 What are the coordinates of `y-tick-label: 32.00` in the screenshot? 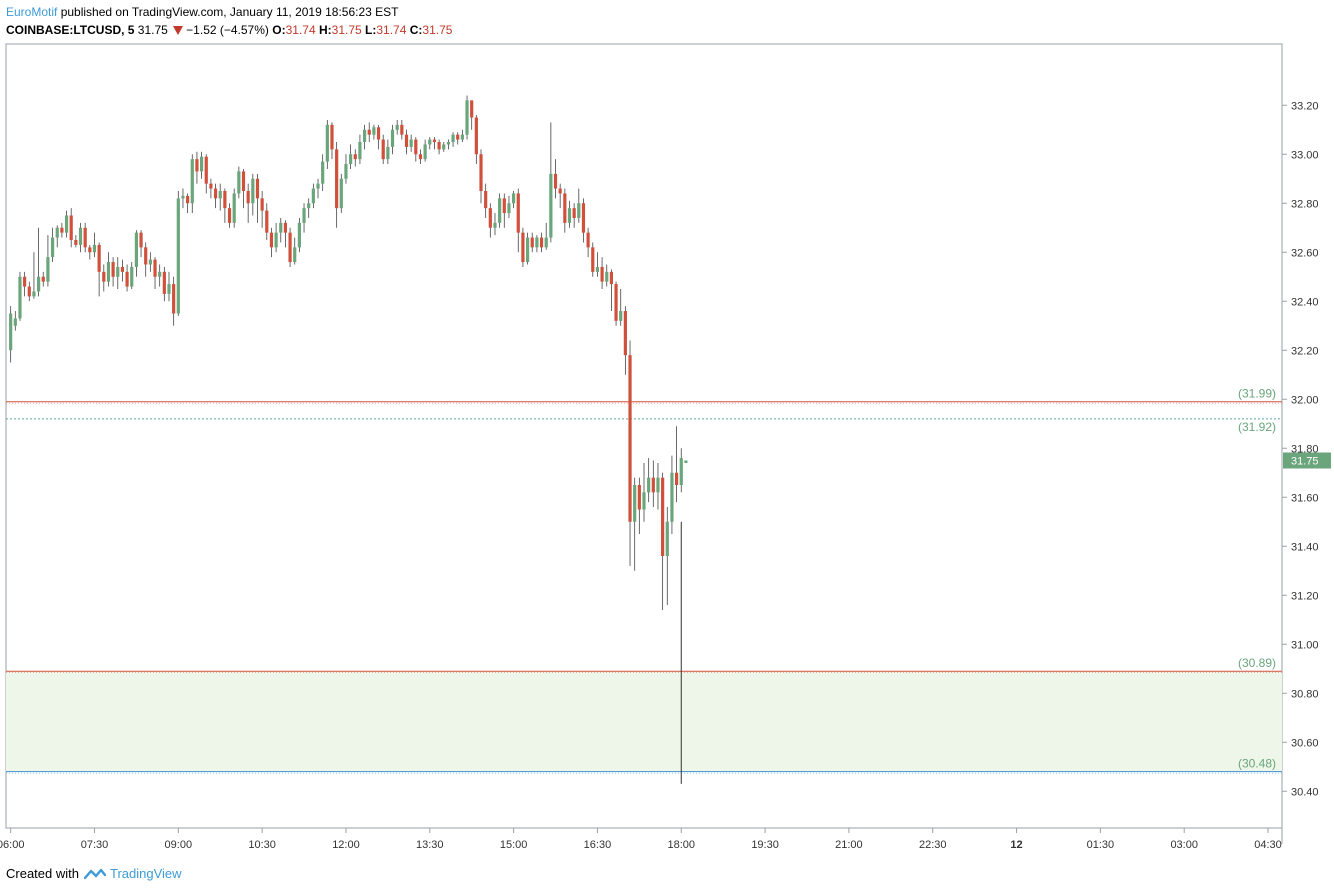 It's located at (1305, 400).